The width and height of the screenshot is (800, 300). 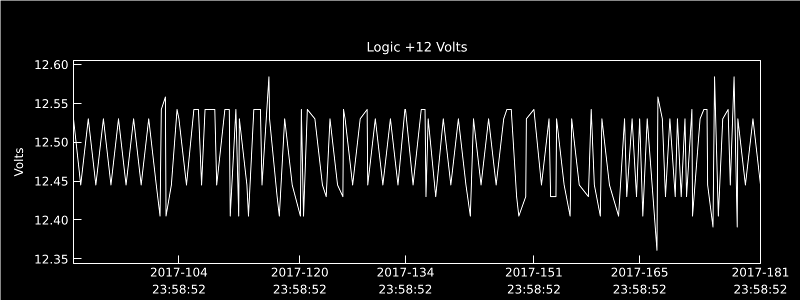 I want to click on y-tick-label: 12.40, so click(x=51, y=220).